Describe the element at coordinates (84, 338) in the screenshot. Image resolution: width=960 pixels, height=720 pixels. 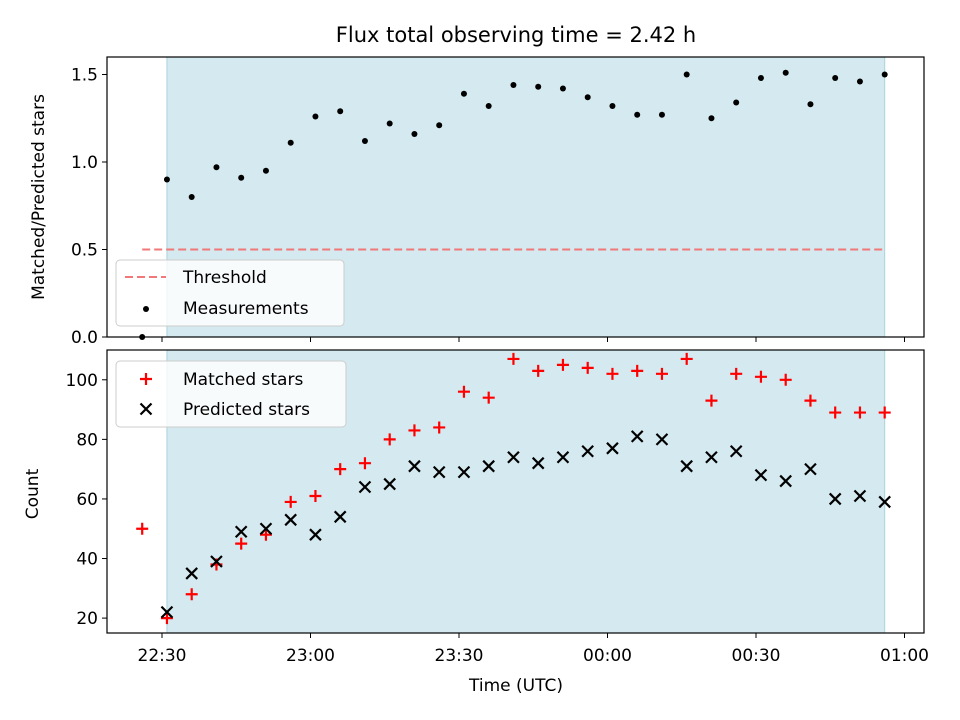
I see `y-tick-label: 0.0` at that location.